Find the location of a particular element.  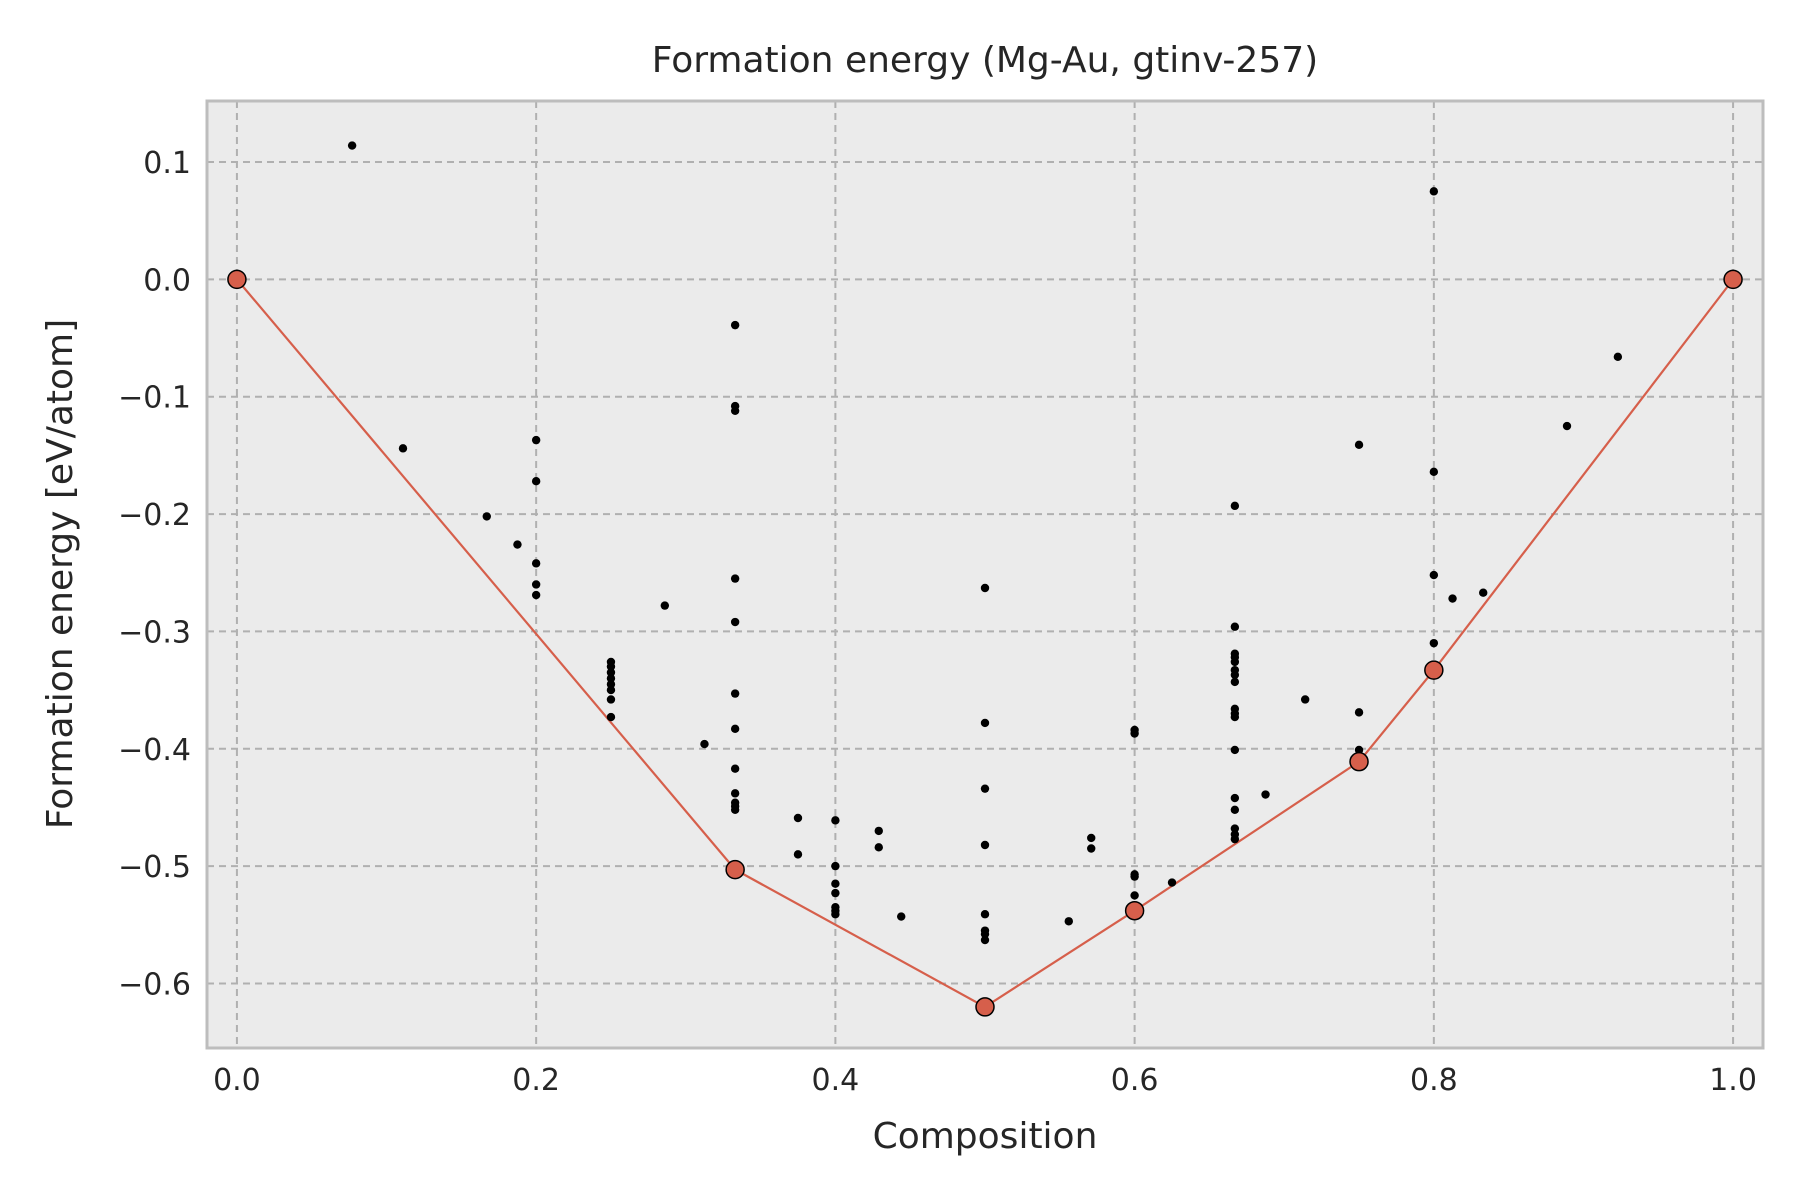

x-tick-label: 0.0 is located at coordinates (237, 1080).